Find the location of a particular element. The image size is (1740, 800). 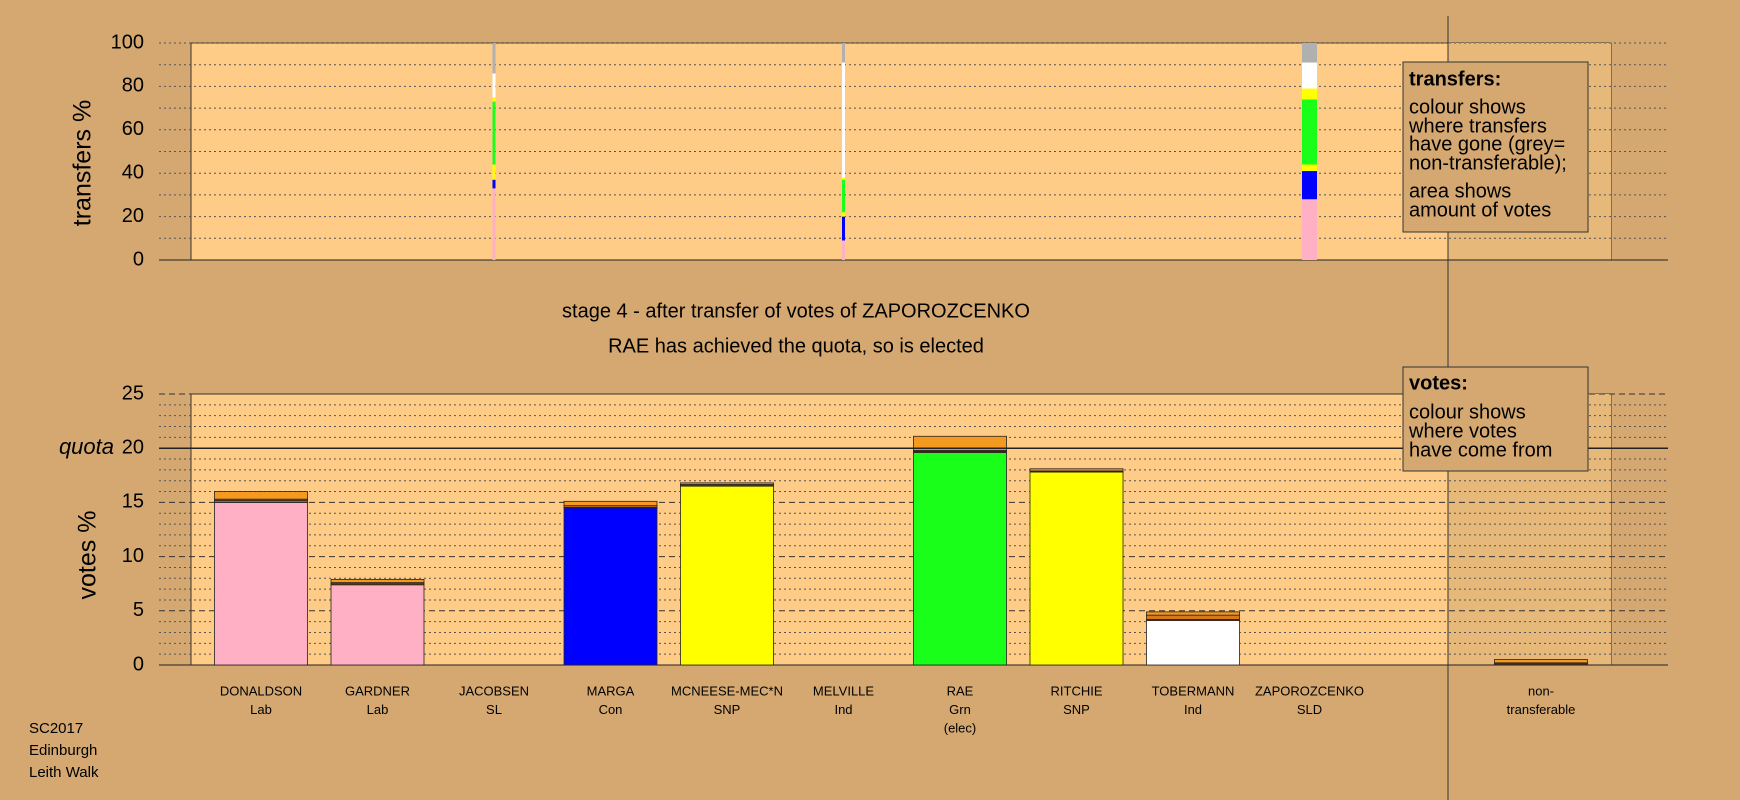

x-tick-label: Con is located at coordinates (611, 709).